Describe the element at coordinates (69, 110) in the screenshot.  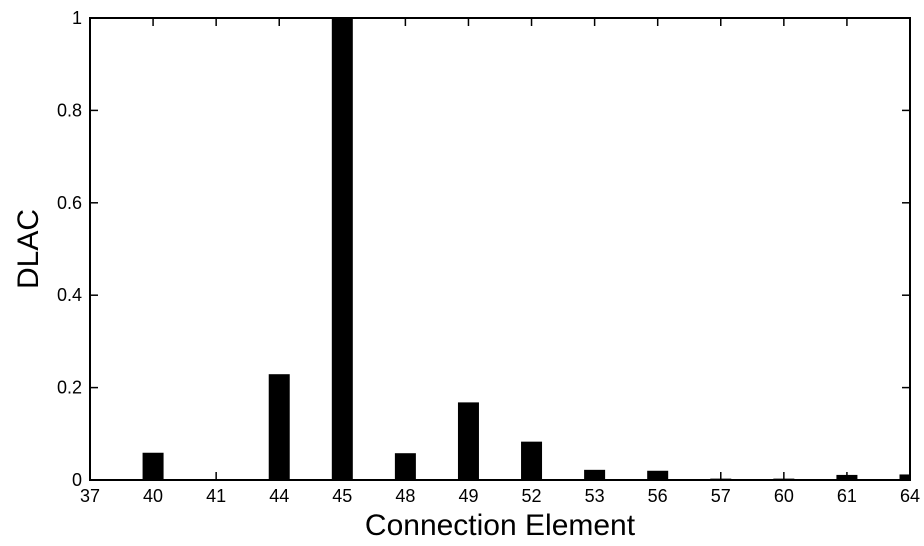
I see `y-tick-label: 0.8` at that location.